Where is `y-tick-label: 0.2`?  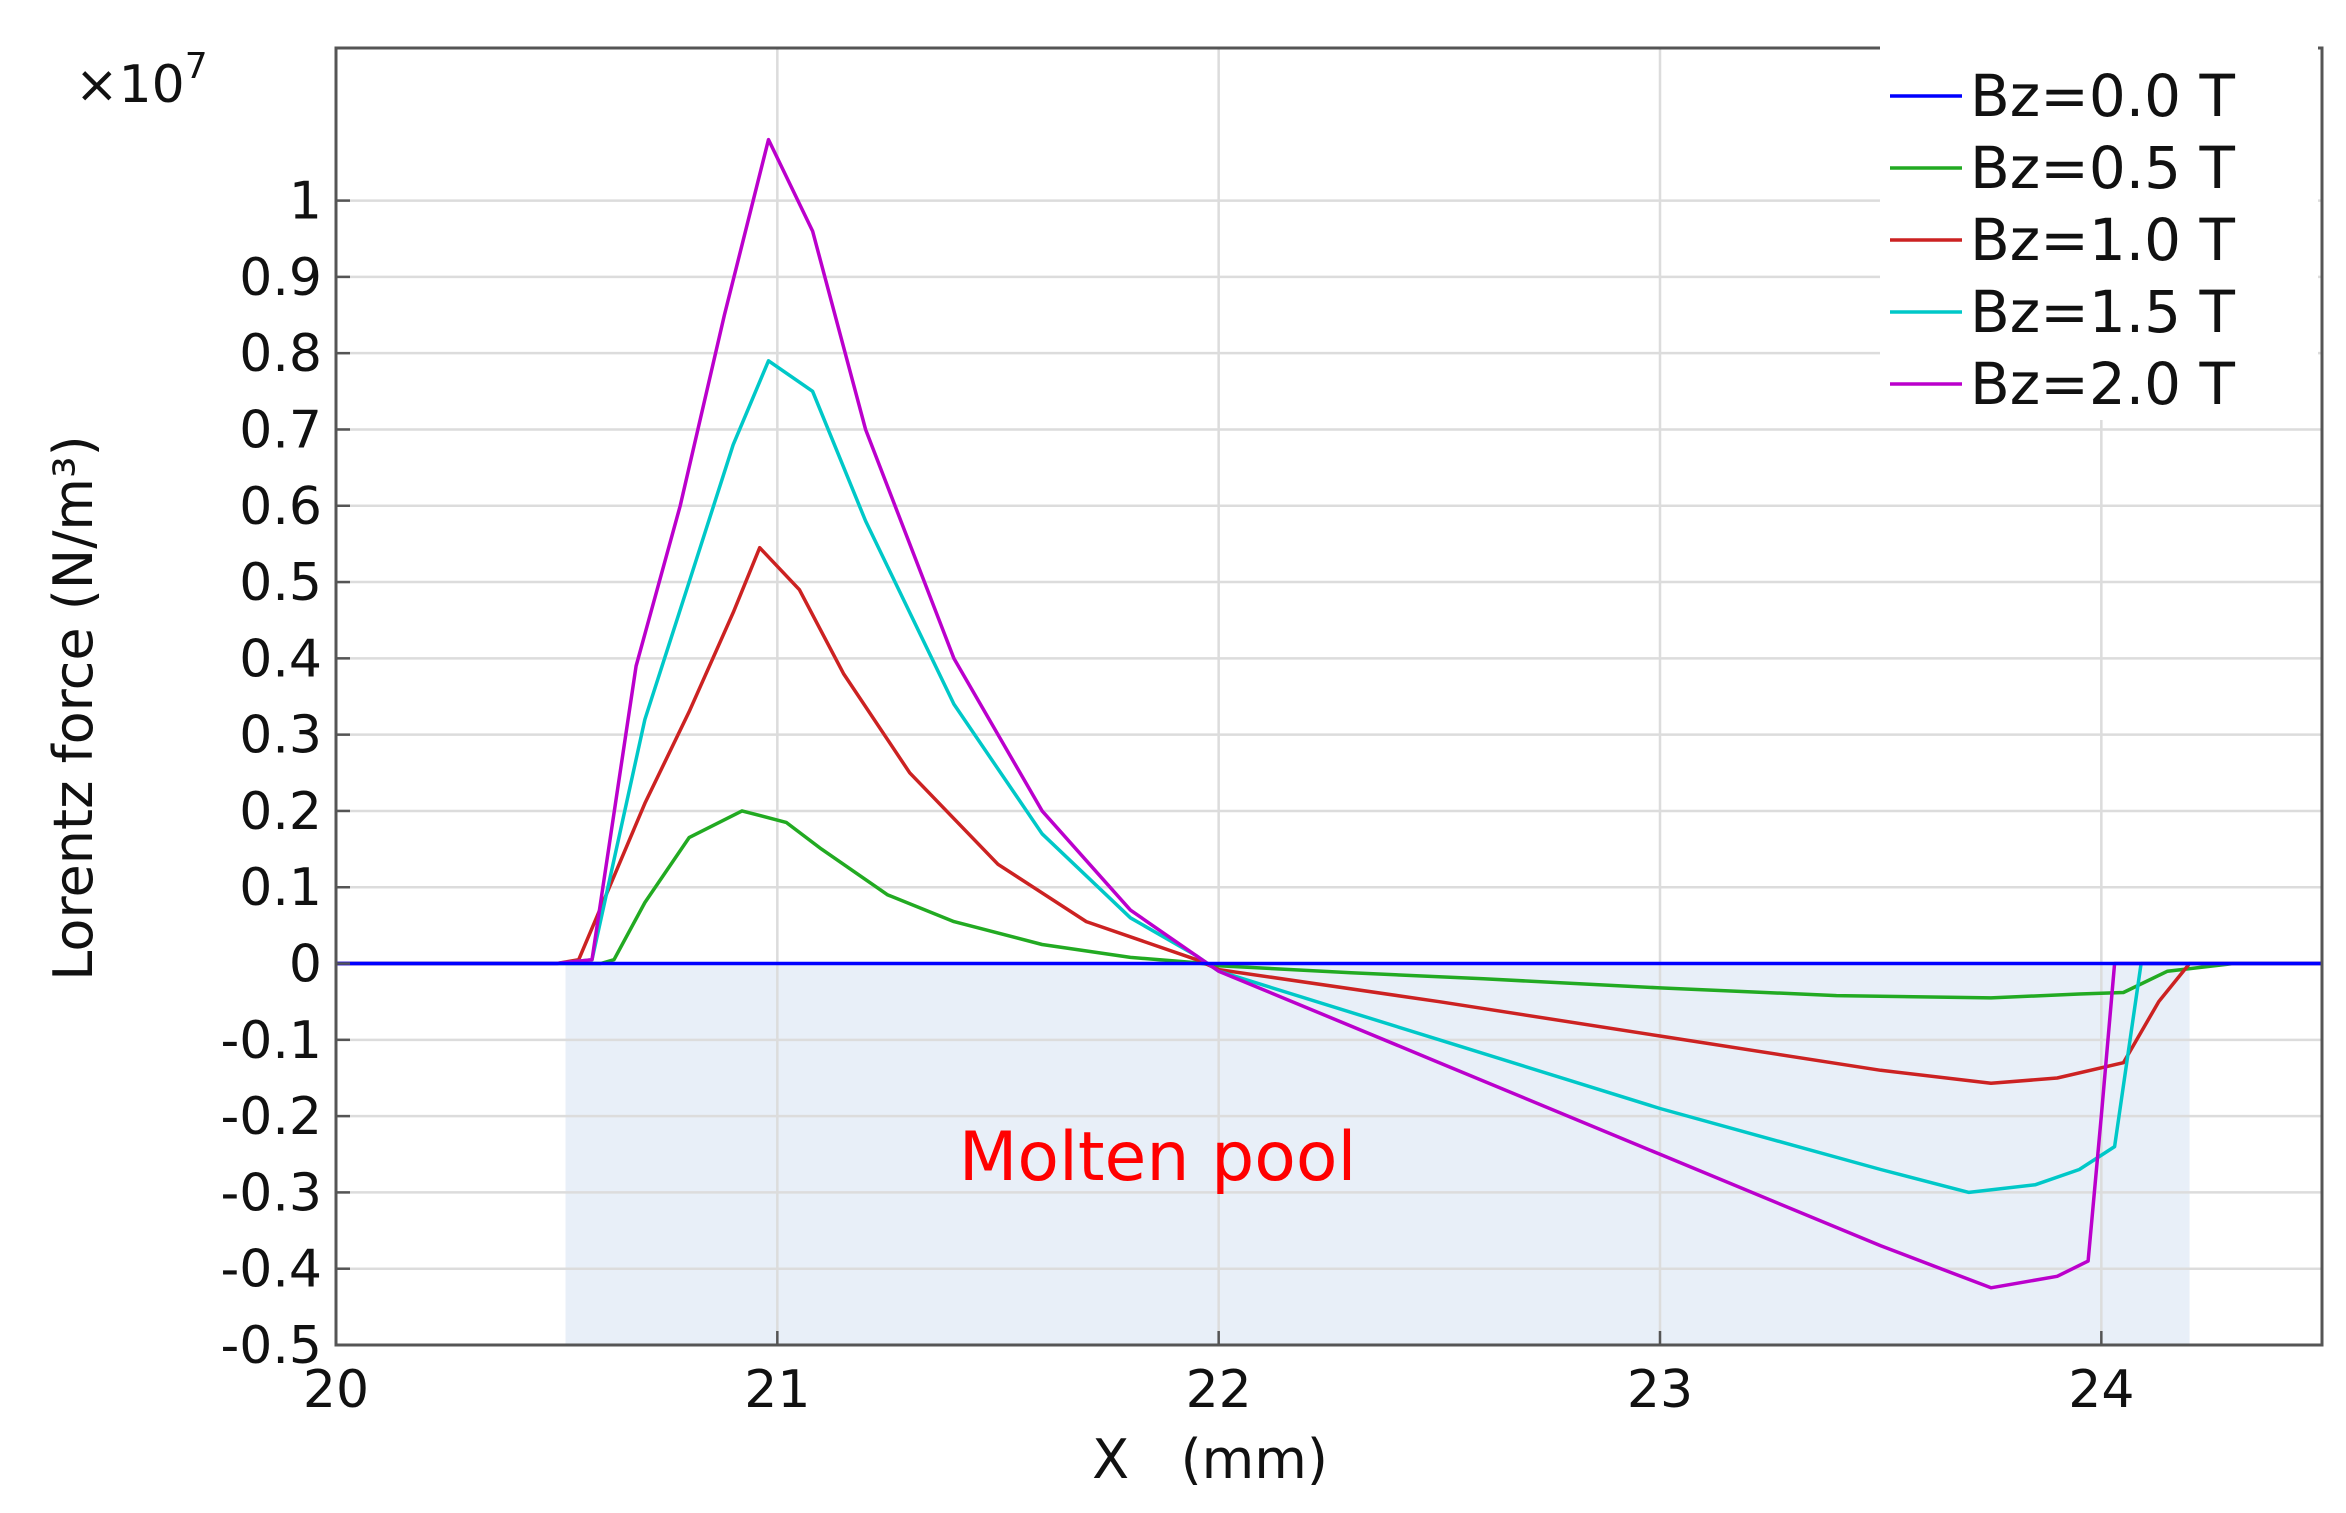 y-tick-label: 0.2 is located at coordinates (280, 812).